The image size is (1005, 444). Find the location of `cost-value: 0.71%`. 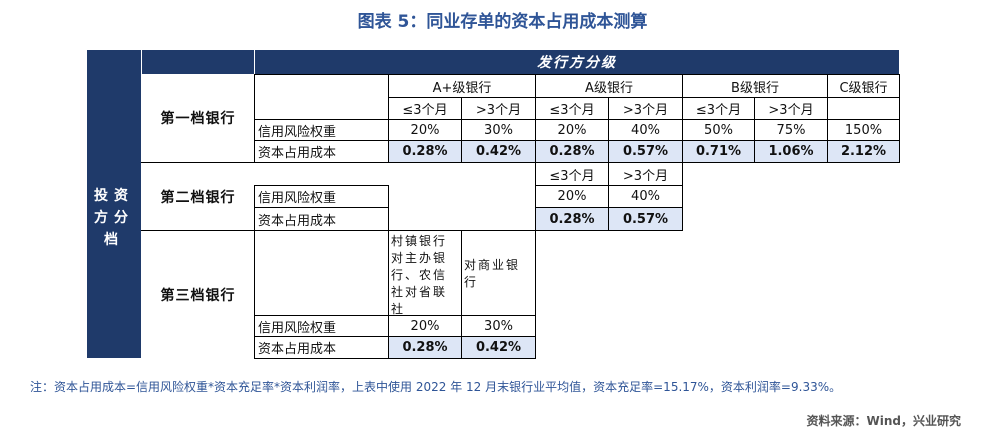

cost-value: 0.71% is located at coordinates (718, 151).